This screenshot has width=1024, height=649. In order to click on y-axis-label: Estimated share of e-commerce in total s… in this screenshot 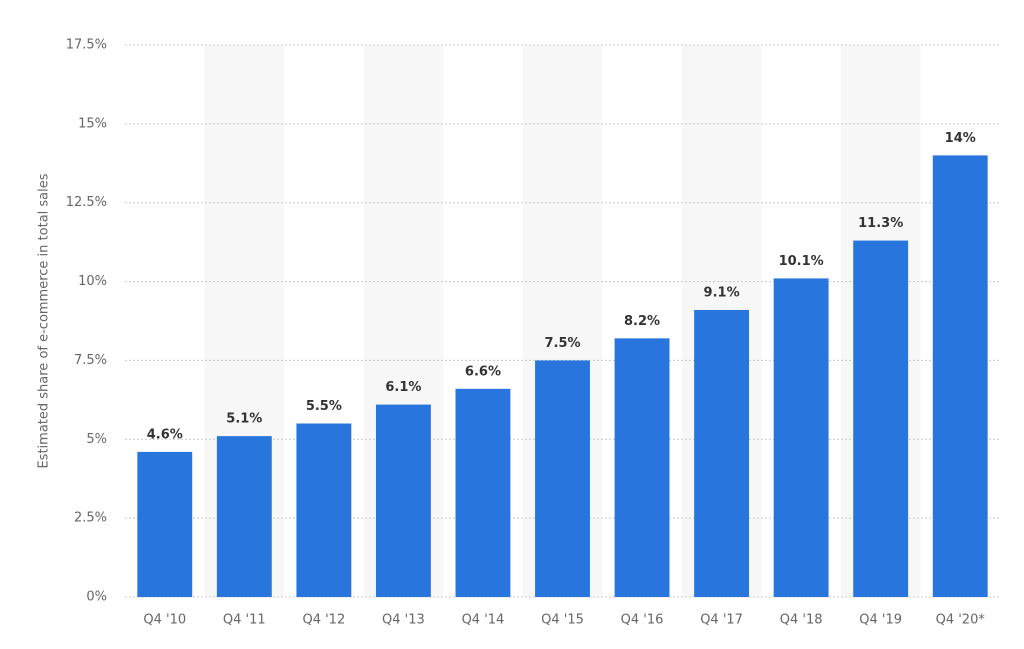, I will do `click(44, 320)`.